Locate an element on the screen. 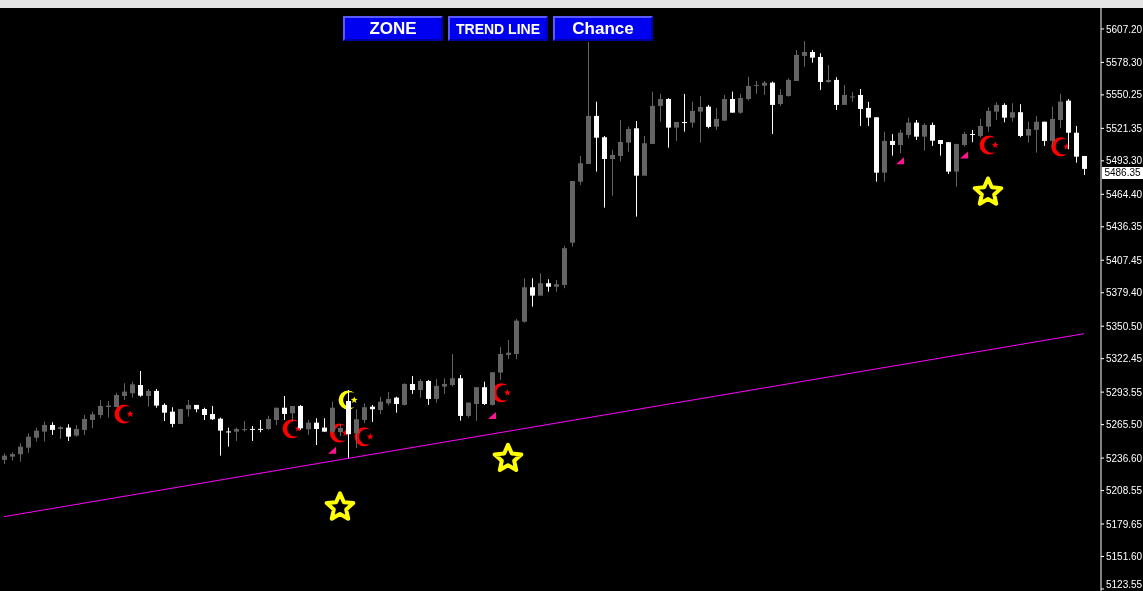 This screenshot has width=1143, height=591. y-tick-label: 5322.45 is located at coordinates (1124, 359).